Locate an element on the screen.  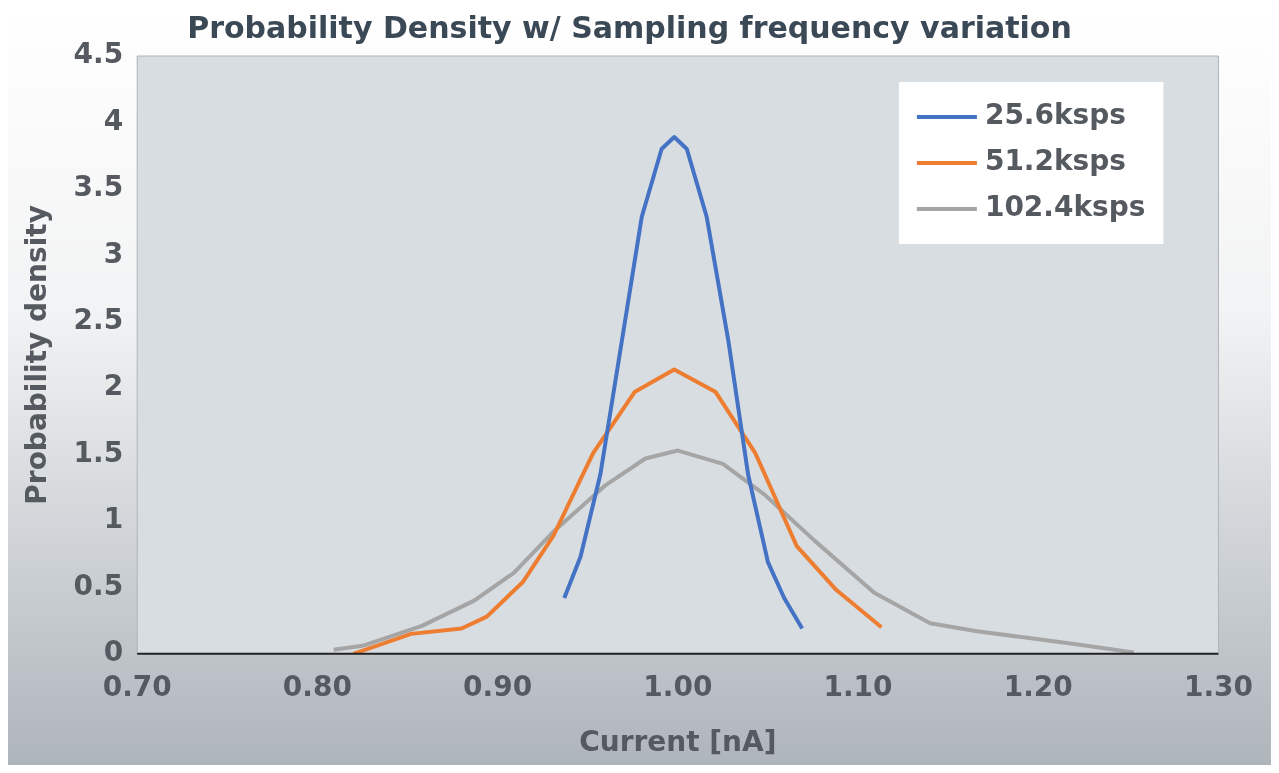
y-tick-label: 1 is located at coordinates (113, 519).